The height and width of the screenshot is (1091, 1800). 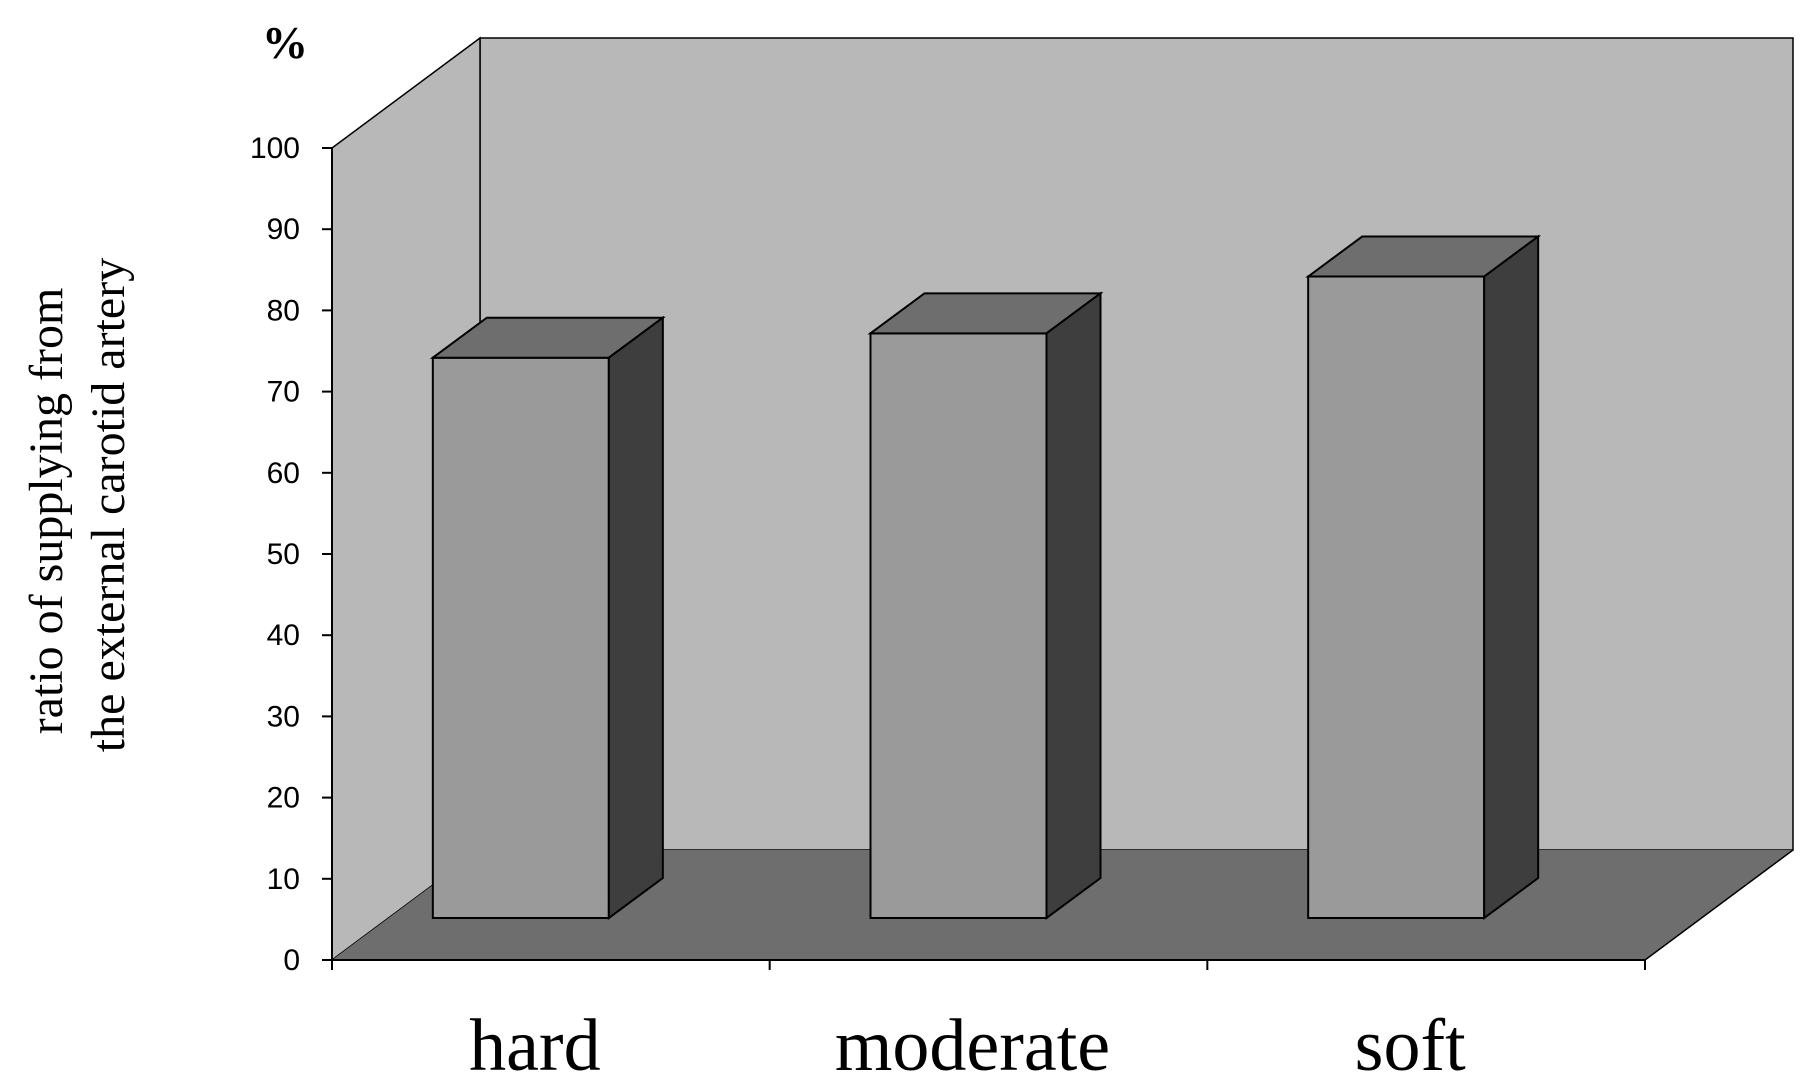 I want to click on bar-moderate, so click(x=985, y=605).